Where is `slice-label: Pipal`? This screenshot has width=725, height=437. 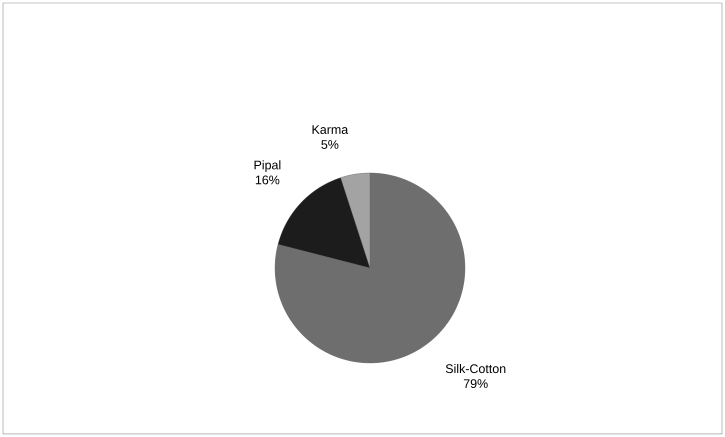 slice-label: Pipal is located at coordinates (267, 166).